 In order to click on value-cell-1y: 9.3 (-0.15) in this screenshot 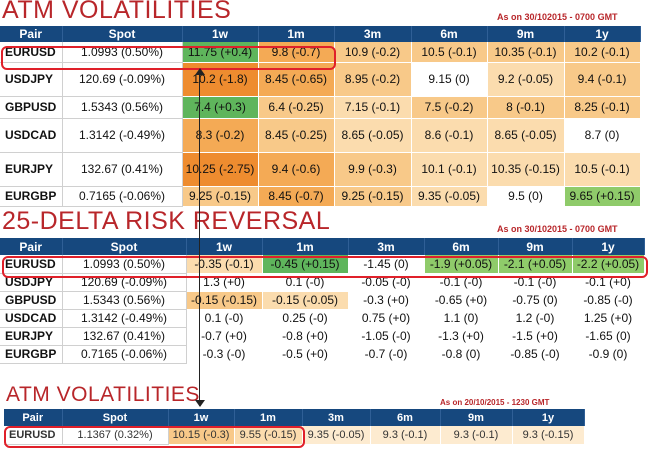, I will do `click(548, 435)`.